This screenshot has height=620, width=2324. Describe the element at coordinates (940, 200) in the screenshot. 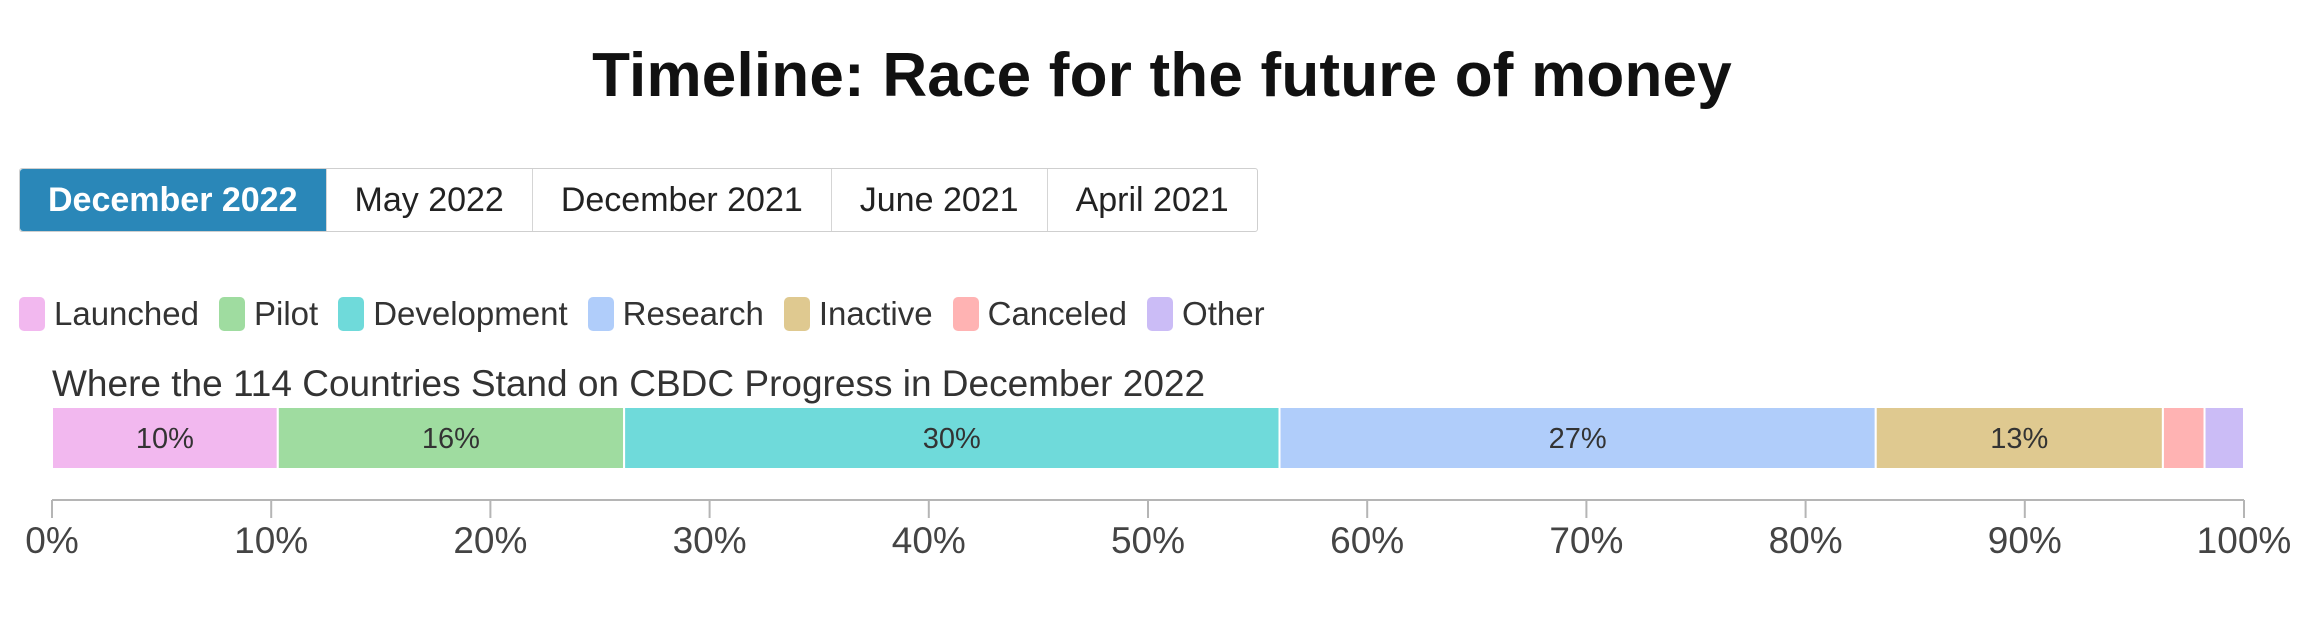

I see `tab-june-2021: June 2021` at that location.